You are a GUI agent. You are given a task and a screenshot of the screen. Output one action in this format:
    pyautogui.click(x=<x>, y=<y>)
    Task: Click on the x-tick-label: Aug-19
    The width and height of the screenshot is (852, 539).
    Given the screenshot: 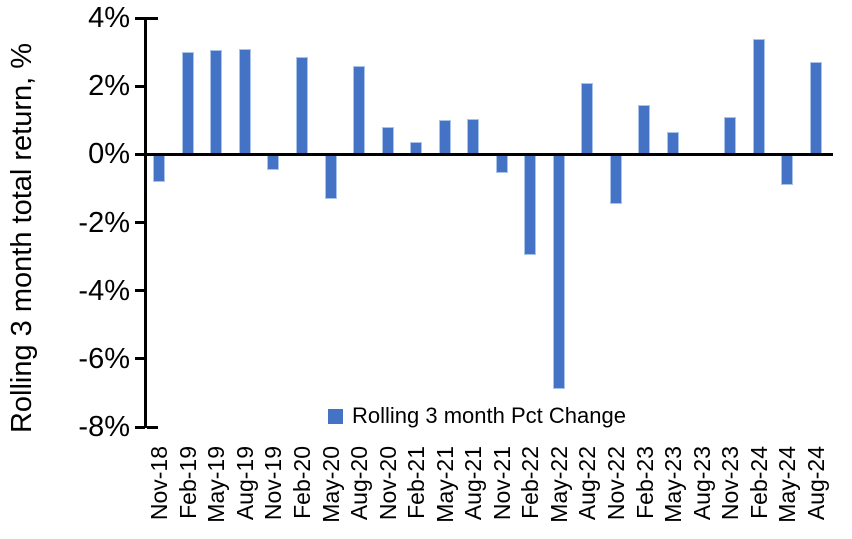 What is the action you would take?
    pyautogui.click(x=244, y=483)
    